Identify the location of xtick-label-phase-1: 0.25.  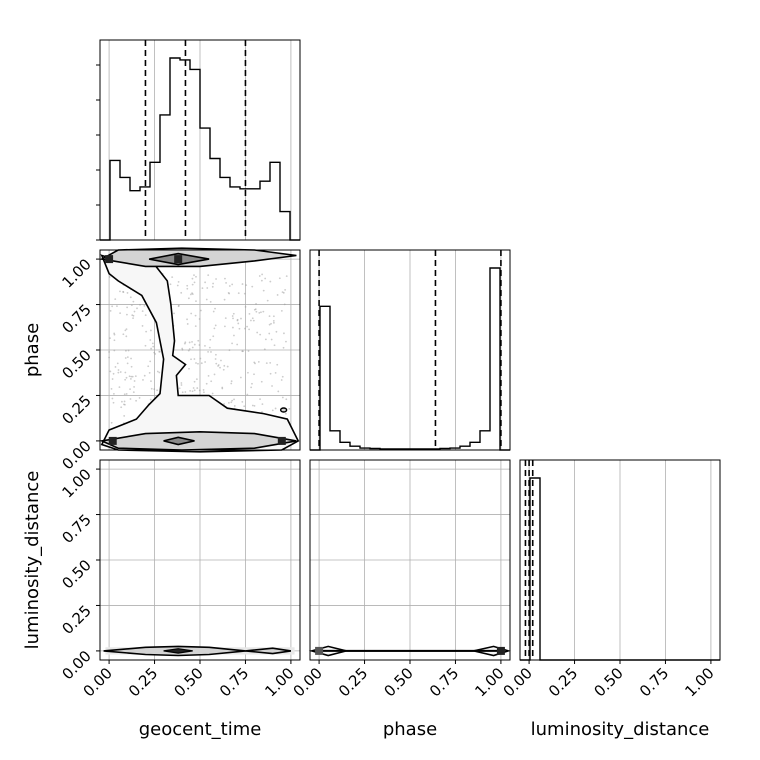
(353, 682).